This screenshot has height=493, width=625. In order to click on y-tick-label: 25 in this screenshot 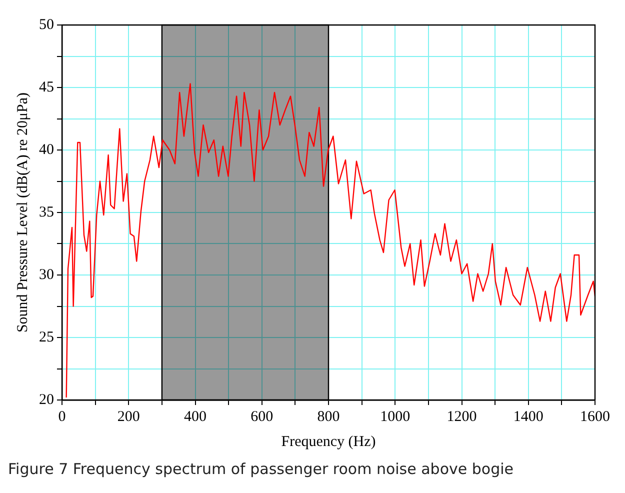, I will do `click(46, 337)`.